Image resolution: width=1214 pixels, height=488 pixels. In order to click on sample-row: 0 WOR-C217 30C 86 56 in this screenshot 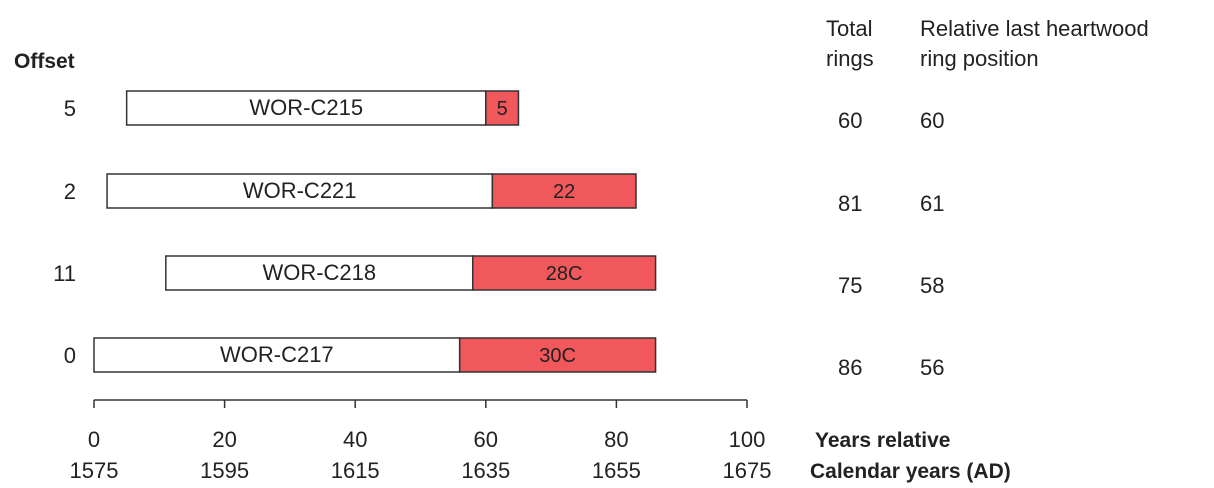, I will do `click(504, 358)`.